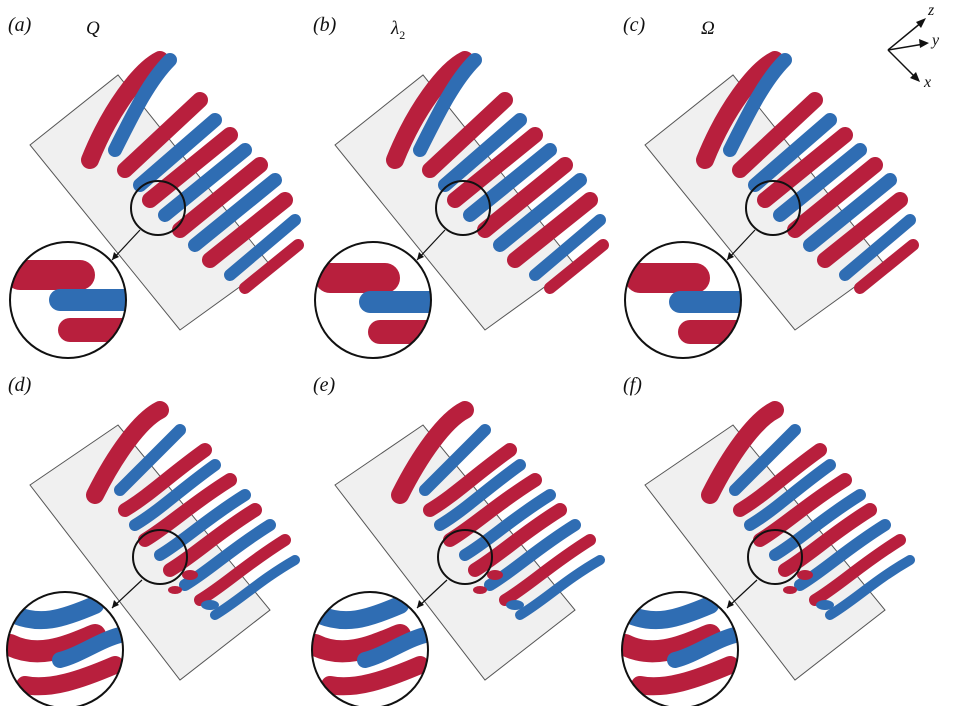  What do you see at coordinates (632, 385) in the screenshot?
I see `panel-label: (f)` at bounding box center [632, 385].